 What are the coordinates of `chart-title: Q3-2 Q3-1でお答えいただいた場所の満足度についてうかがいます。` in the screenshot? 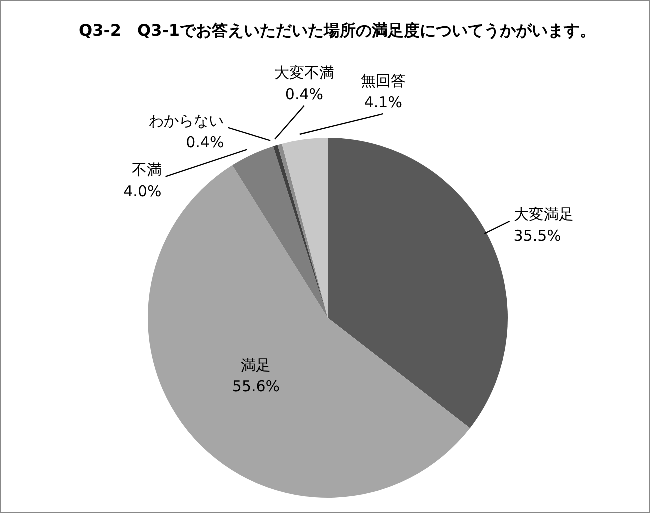 It's located at (338, 31).